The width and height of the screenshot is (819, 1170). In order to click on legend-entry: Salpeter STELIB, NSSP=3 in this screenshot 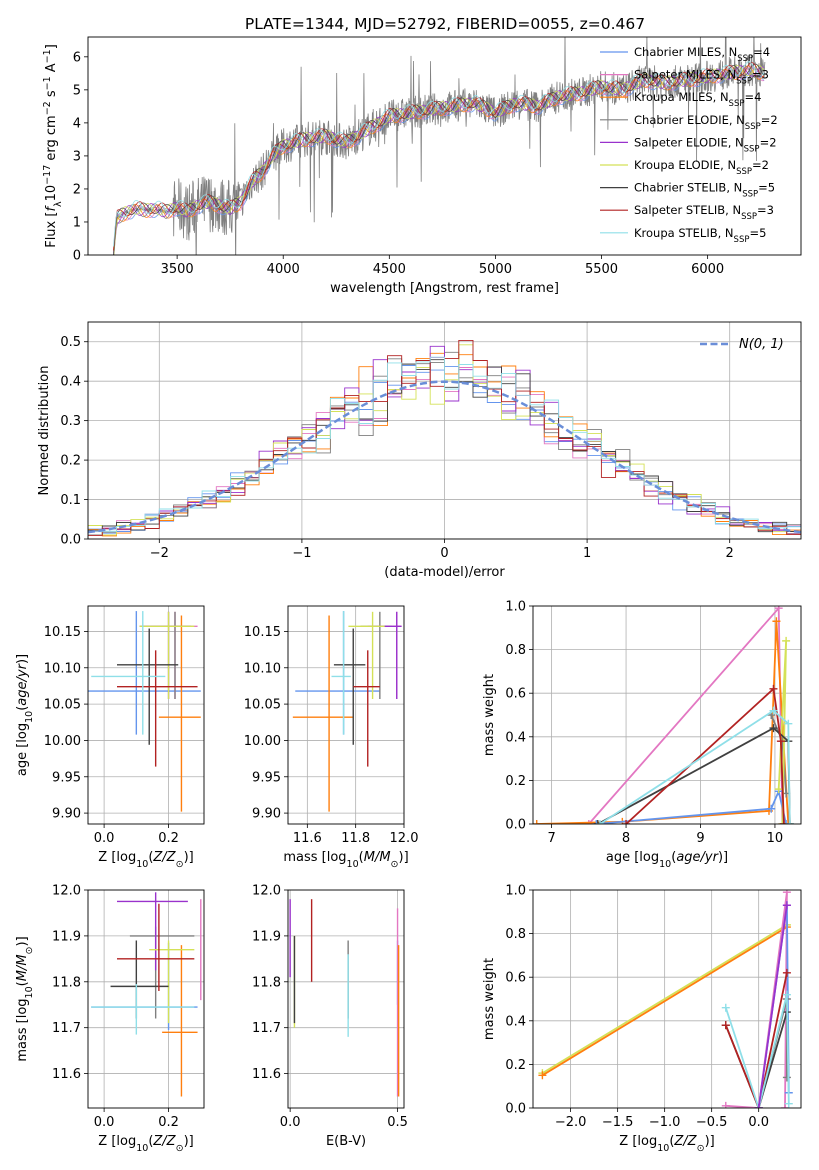, I will do `click(704, 212)`.